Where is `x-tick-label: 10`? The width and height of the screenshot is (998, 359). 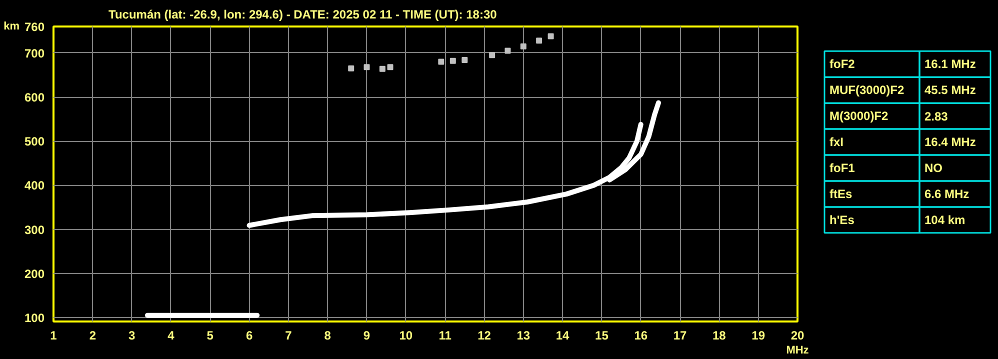 x-tick-label: 10 is located at coordinates (406, 335).